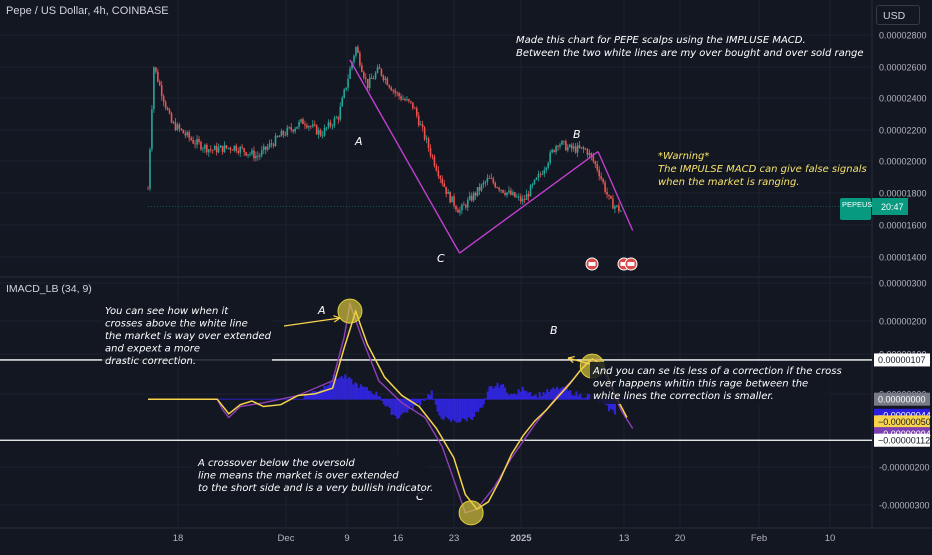 The height and width of the screenshot is (555, 932). Describe the element at coordinates (898, 15) in the screenshot. I see `currency-button: USD` at that location.